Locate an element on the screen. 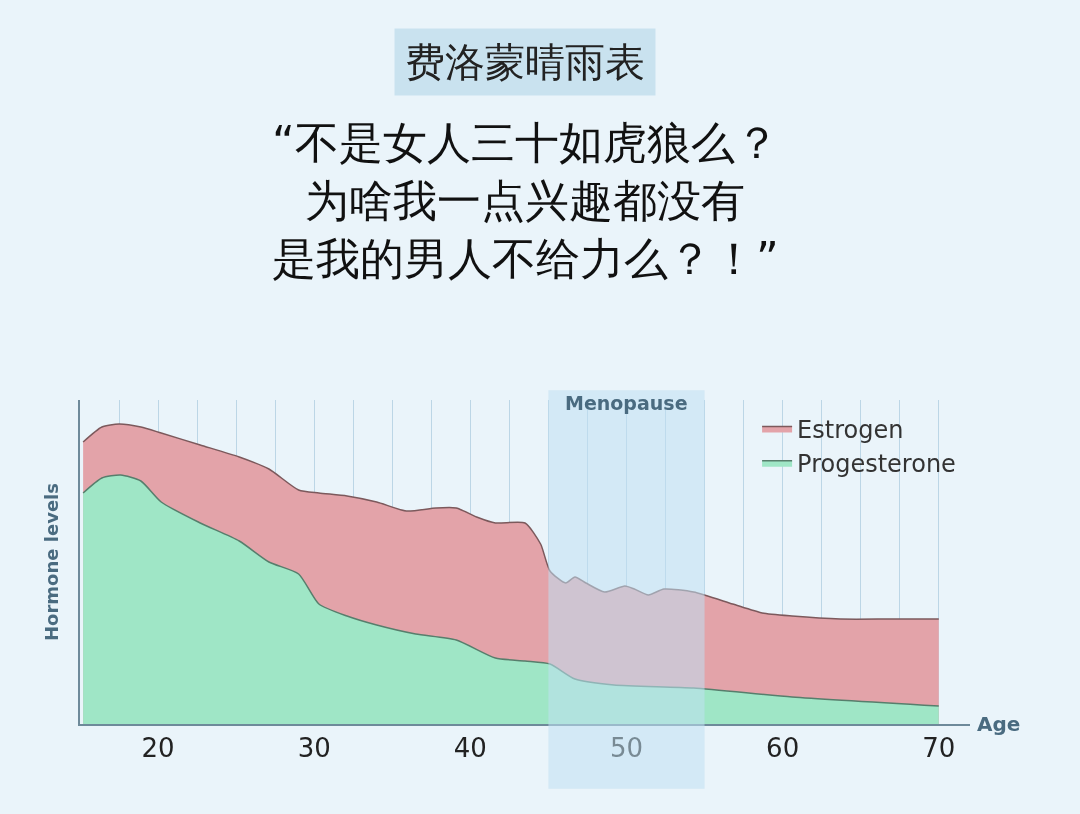  x-tick-label: 50 is located at coordinates (626, 748).